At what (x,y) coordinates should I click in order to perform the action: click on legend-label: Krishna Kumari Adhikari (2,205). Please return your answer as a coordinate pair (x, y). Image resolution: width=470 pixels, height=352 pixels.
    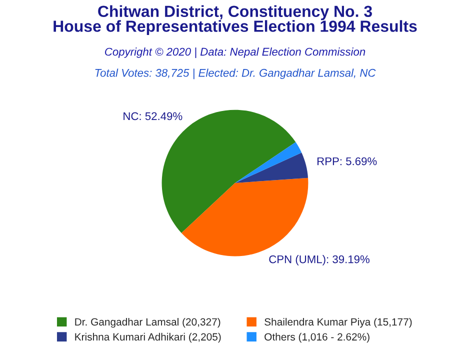
    Looking at the image, I should click on (148, 337).